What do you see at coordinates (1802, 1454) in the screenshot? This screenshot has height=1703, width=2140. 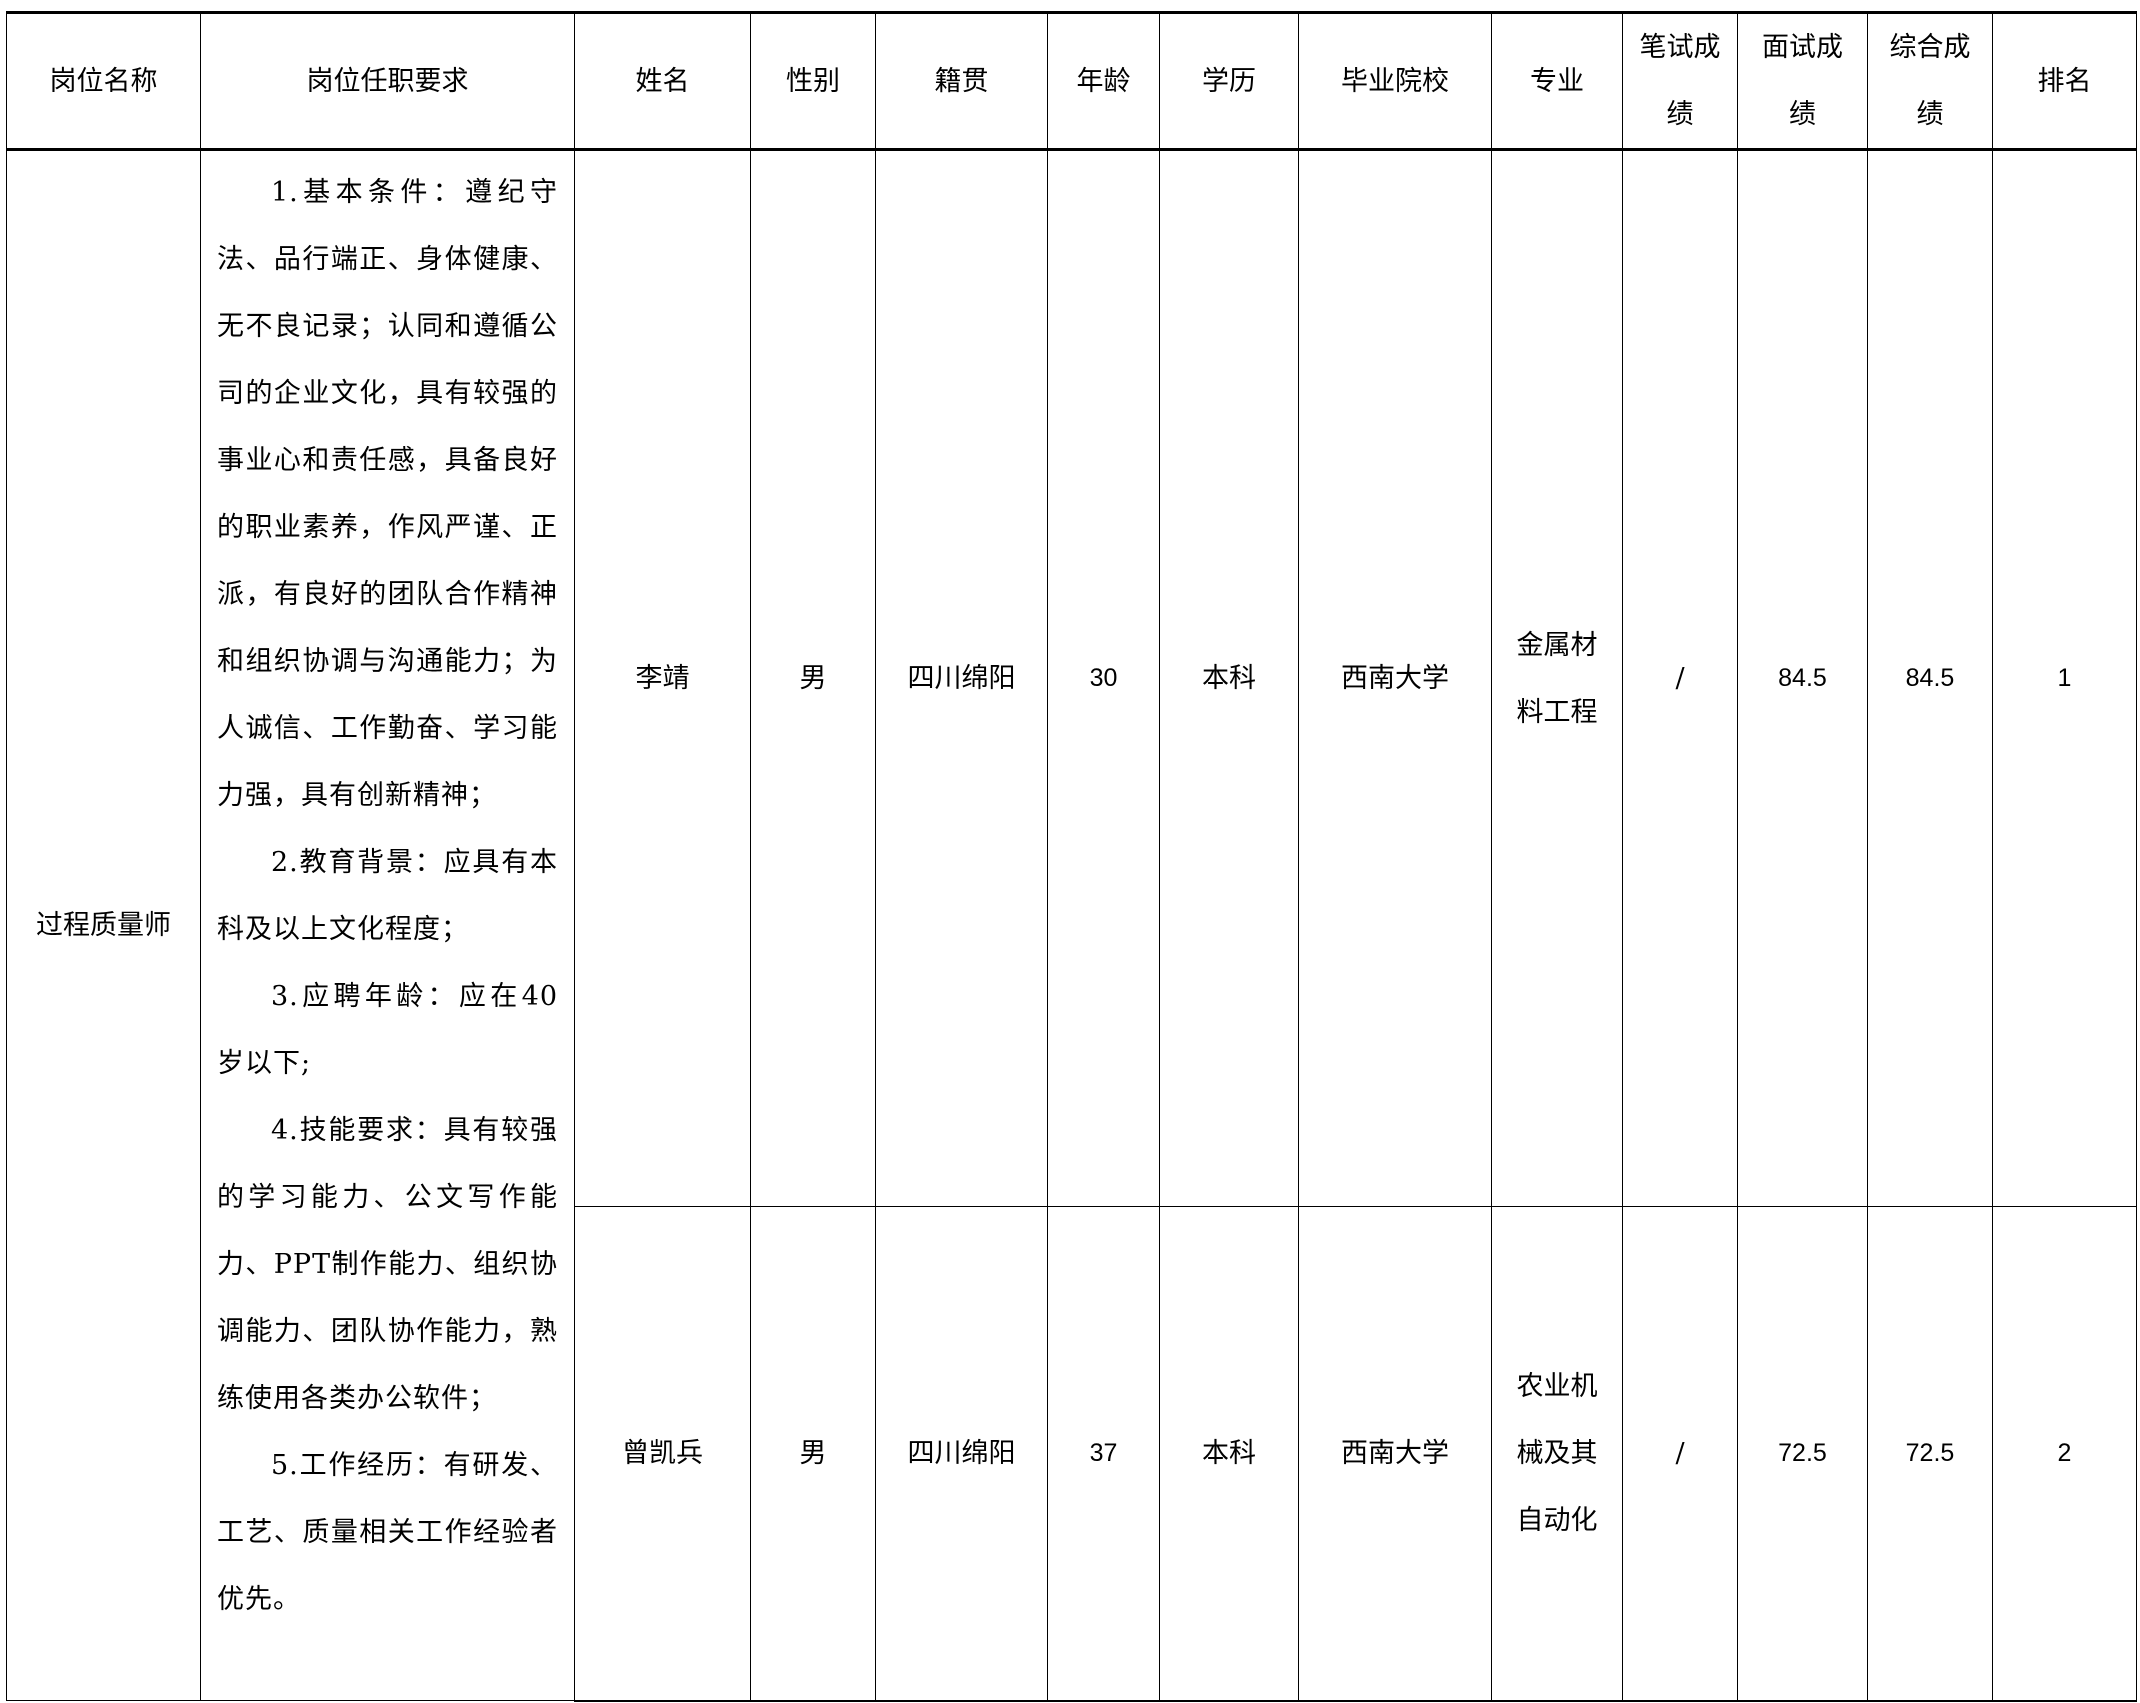 I see `interview-score-cell: 72.5` at bounding box center [1802, 1454].